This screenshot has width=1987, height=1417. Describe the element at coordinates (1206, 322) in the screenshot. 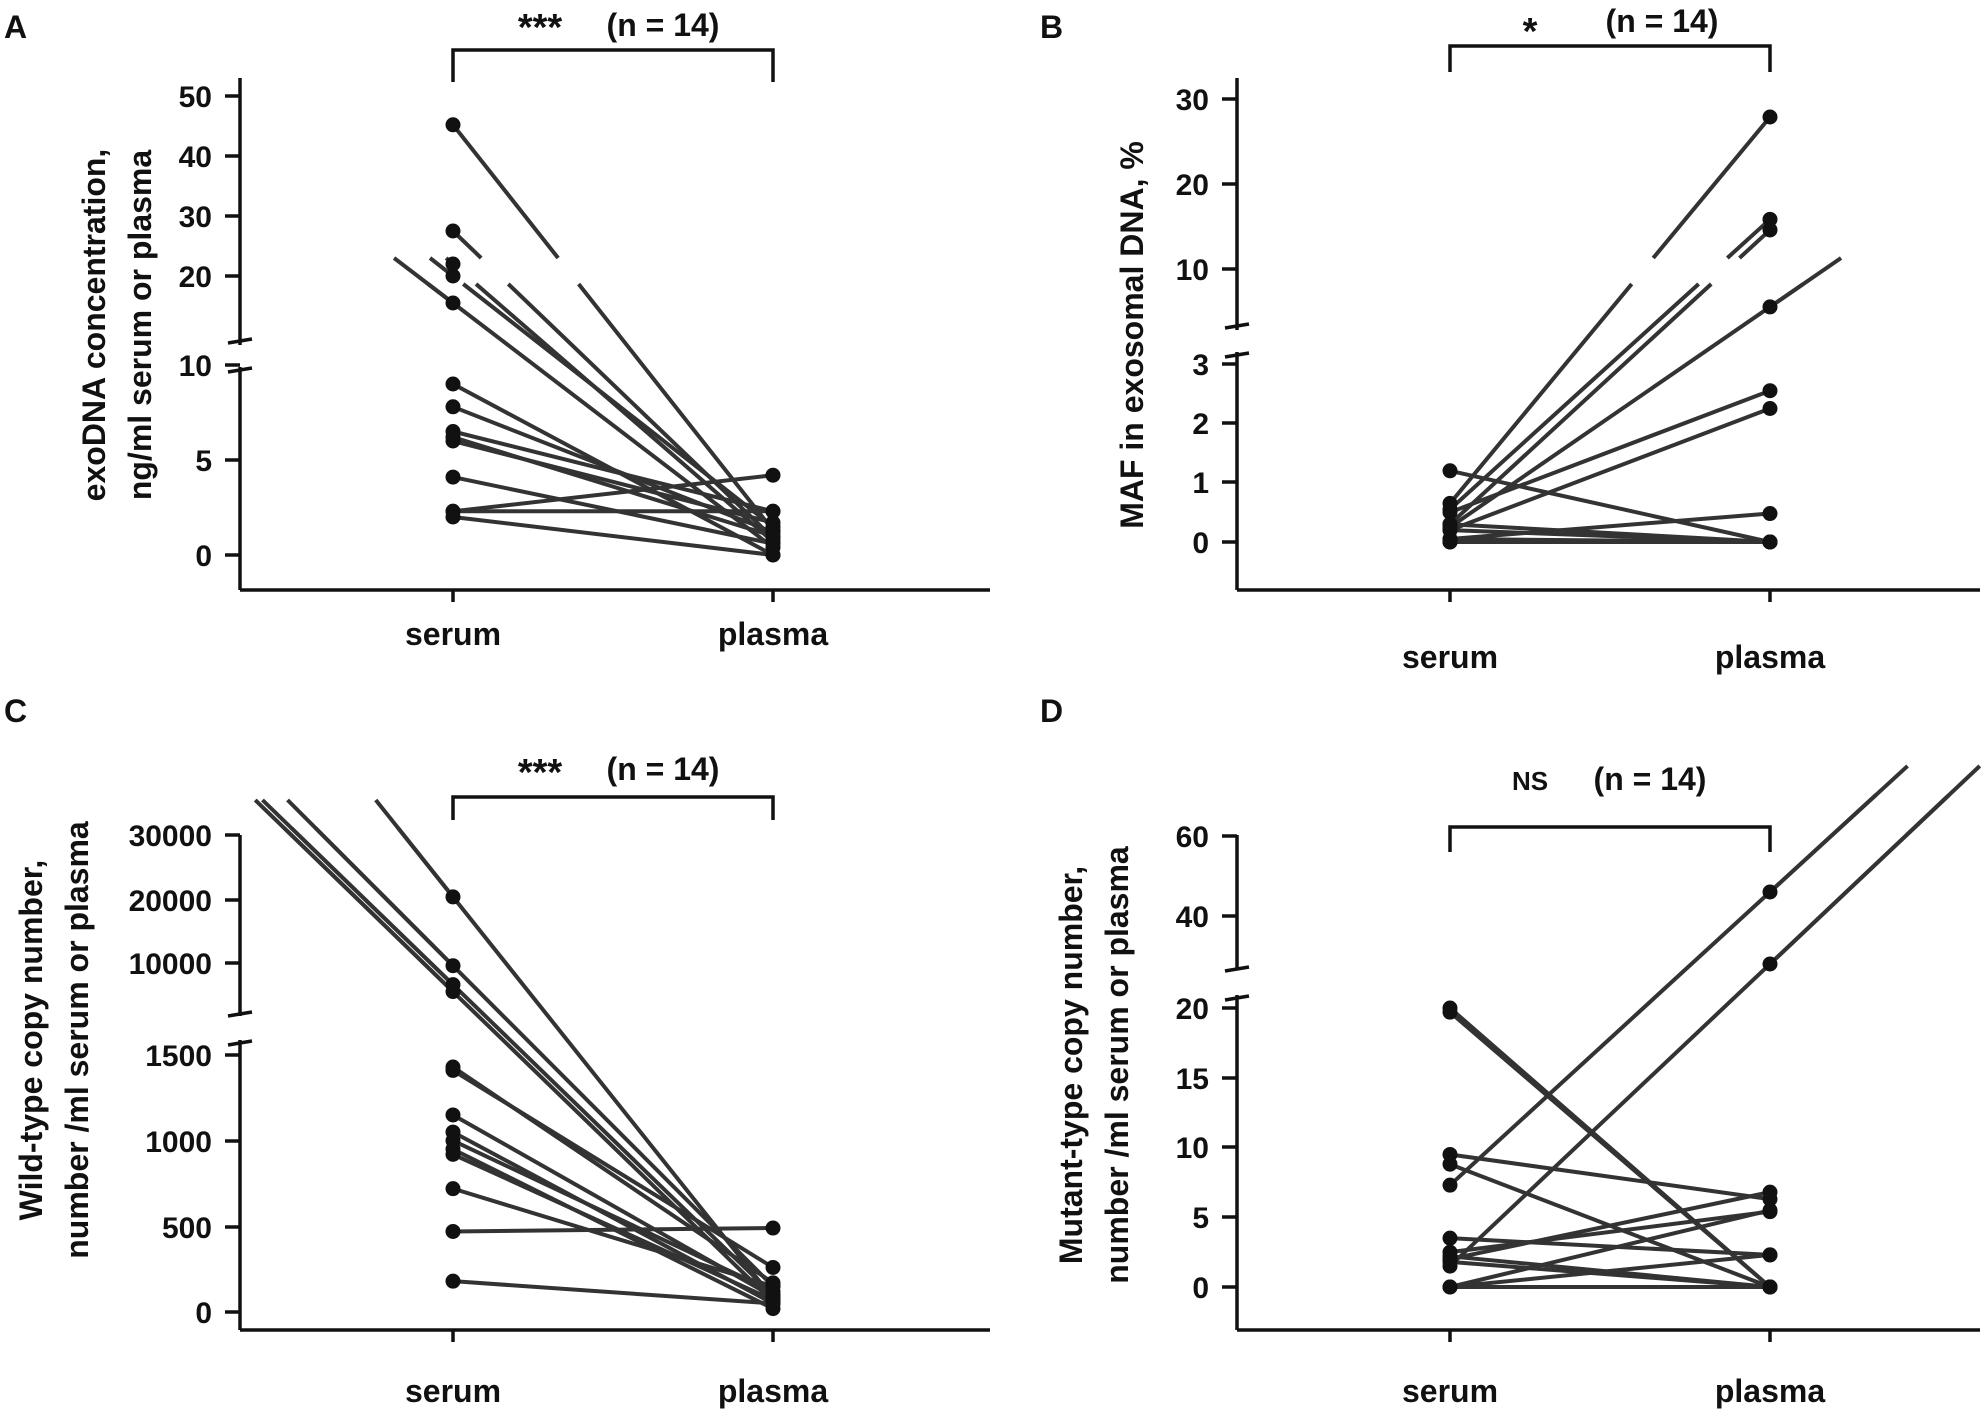

I see `y-ticks-b: 0 1 2 3 10 20 30` at that location.